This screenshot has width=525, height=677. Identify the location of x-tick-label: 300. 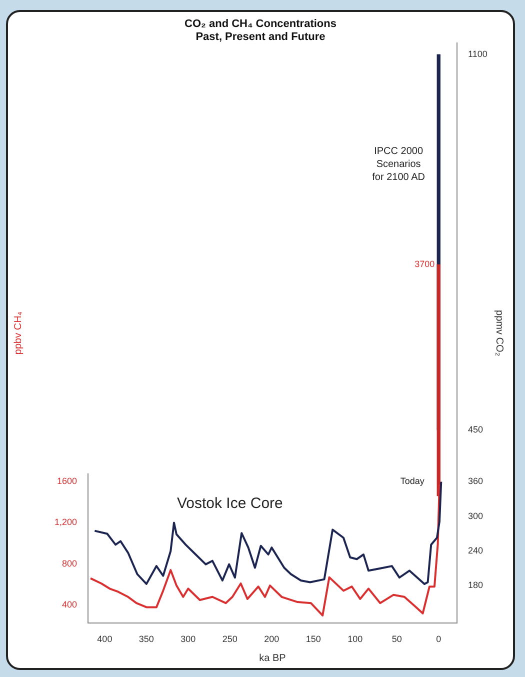
(188, 639).